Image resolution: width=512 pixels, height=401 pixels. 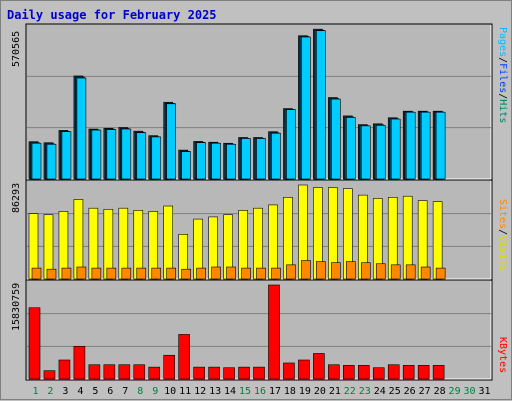 What do you see at coordinates (35, 391) in the screenshot?
I see `x-tick-label: 1` at bounding box center [35, 391].